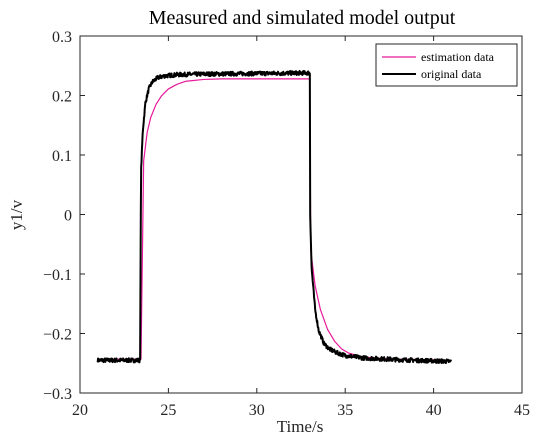 This screenshot has height=444, width=550. I want to click on y-tick-label: −0.3, so click(57, 394).